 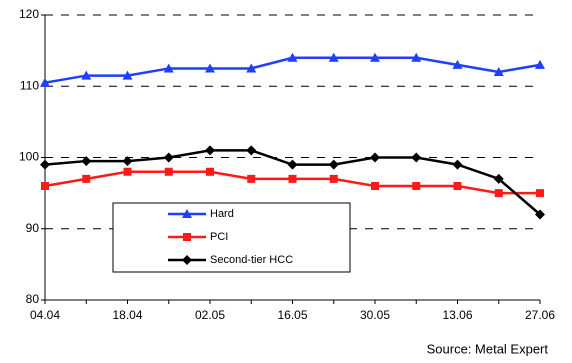 I want to click on y-tick-label: 80, so click(x=33, y=299).